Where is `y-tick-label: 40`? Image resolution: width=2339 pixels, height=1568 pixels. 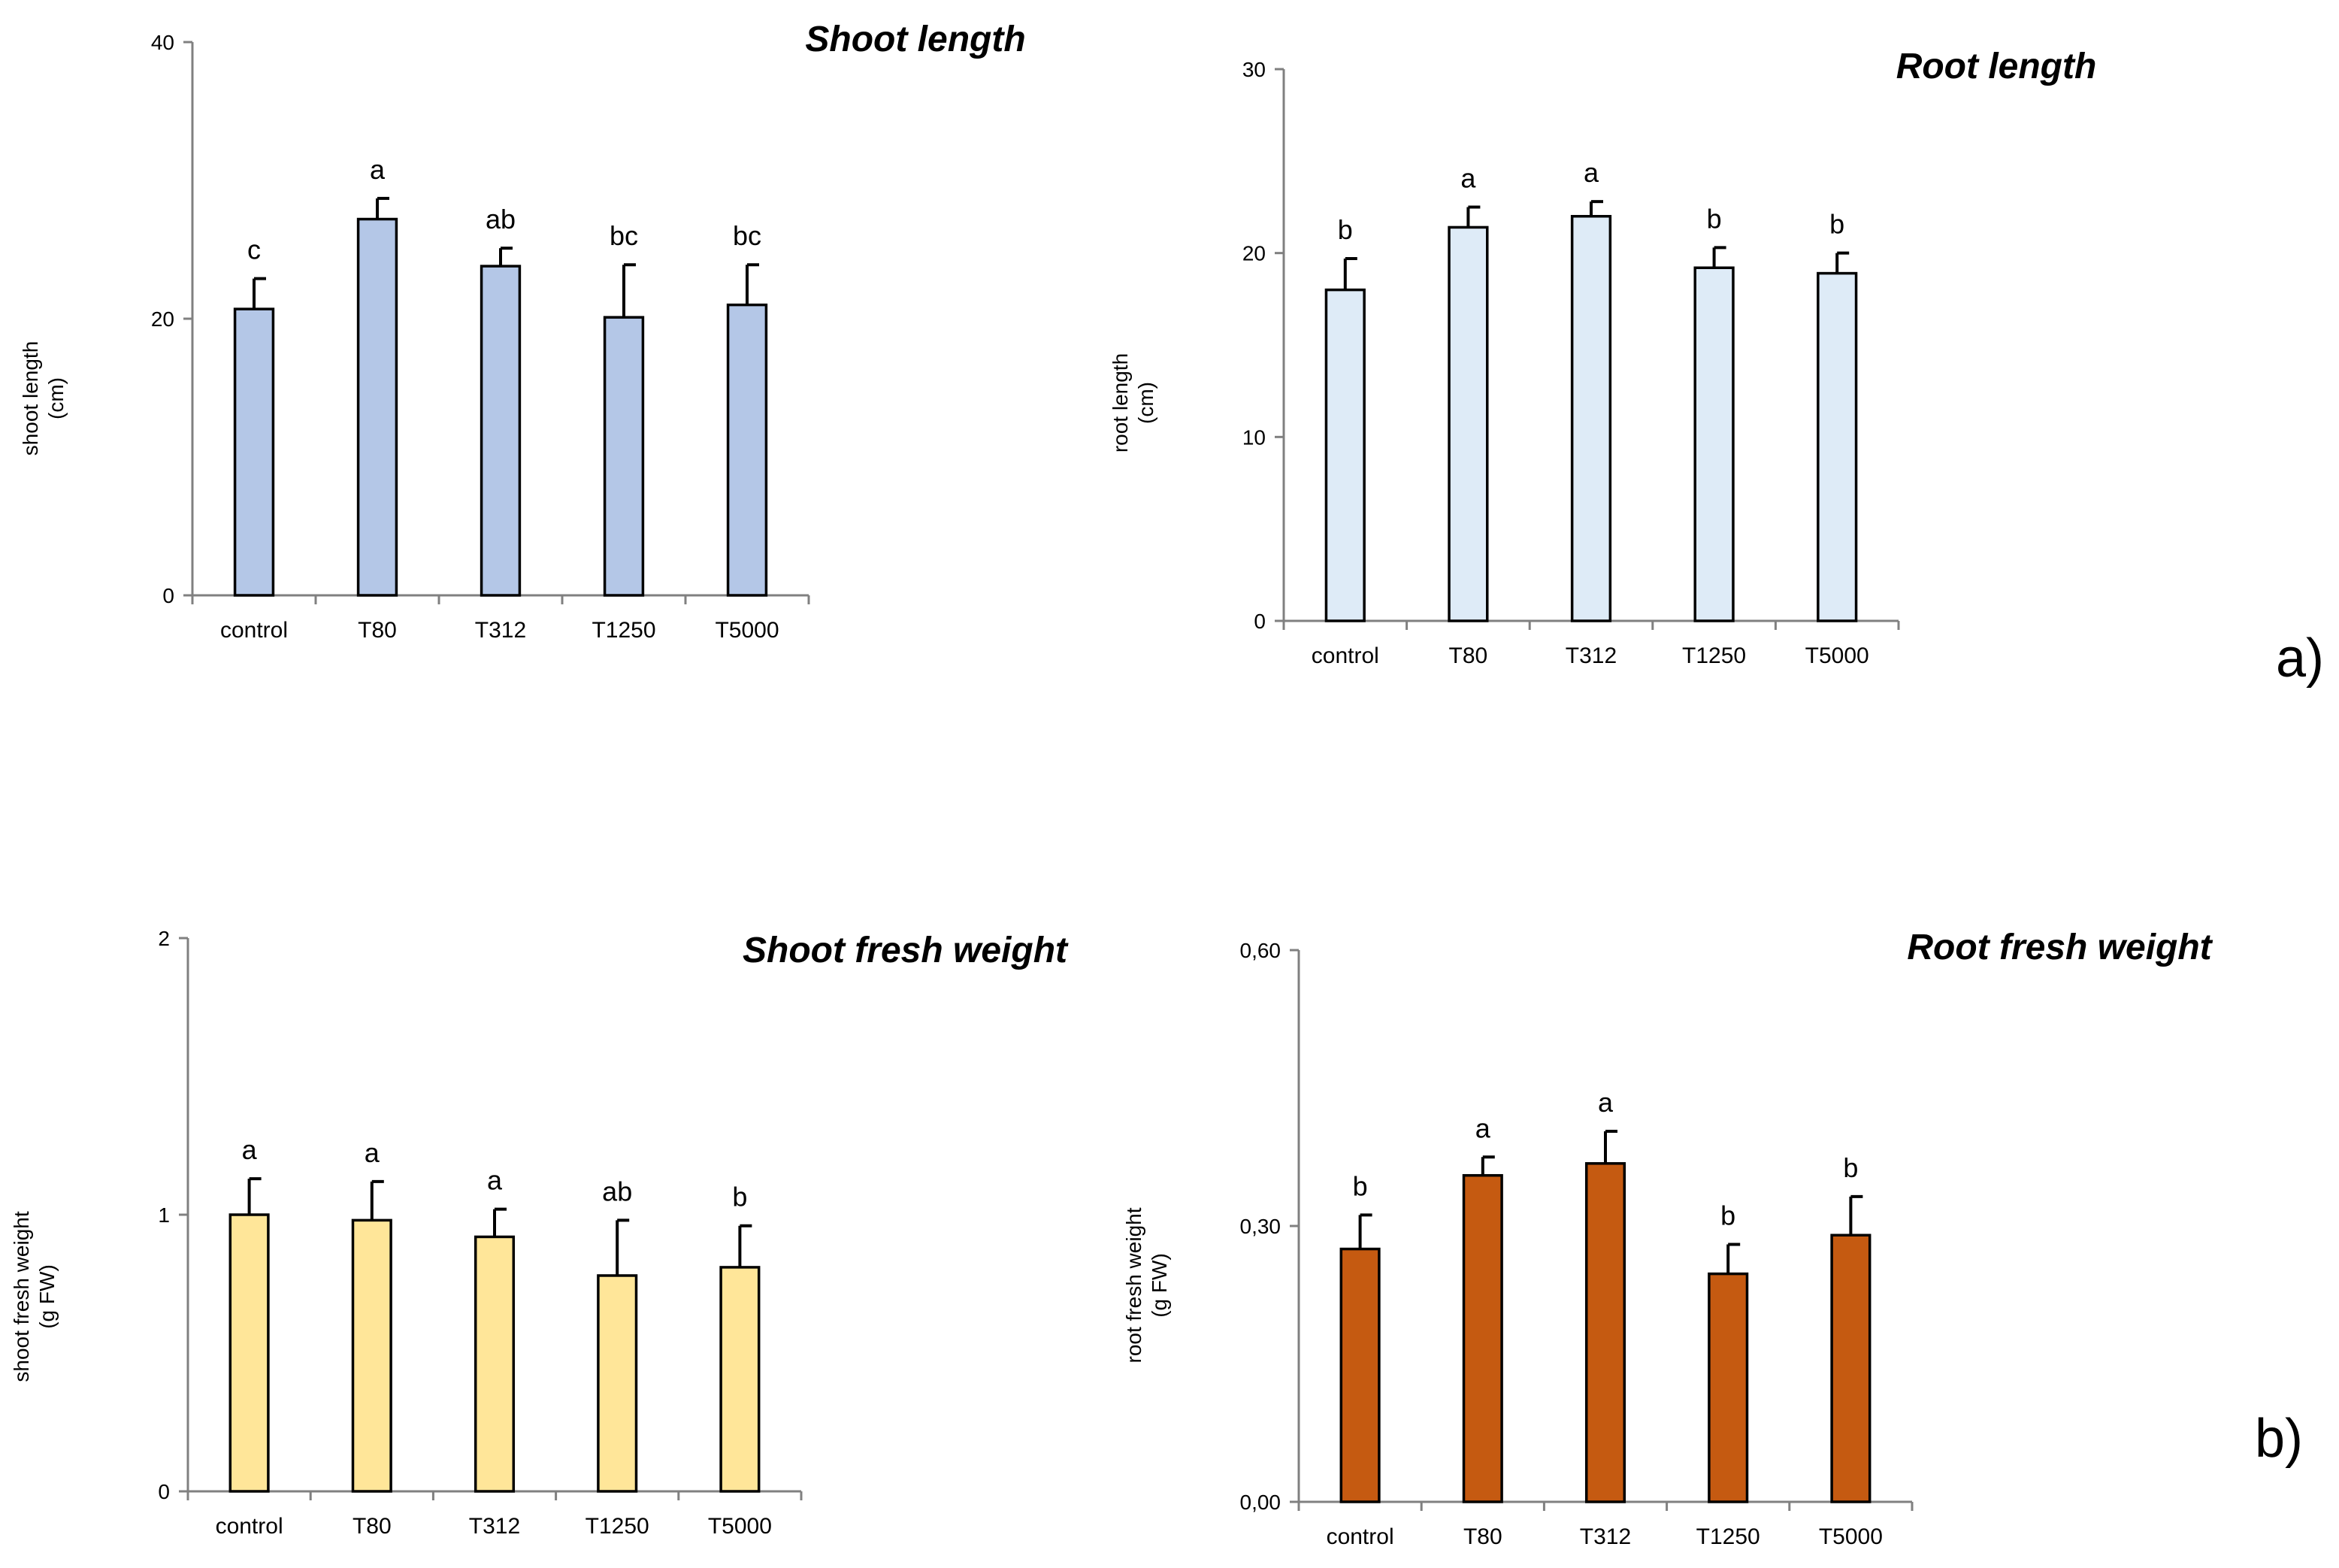 y-tick-label: 40 is located at coordinates (162, 42).